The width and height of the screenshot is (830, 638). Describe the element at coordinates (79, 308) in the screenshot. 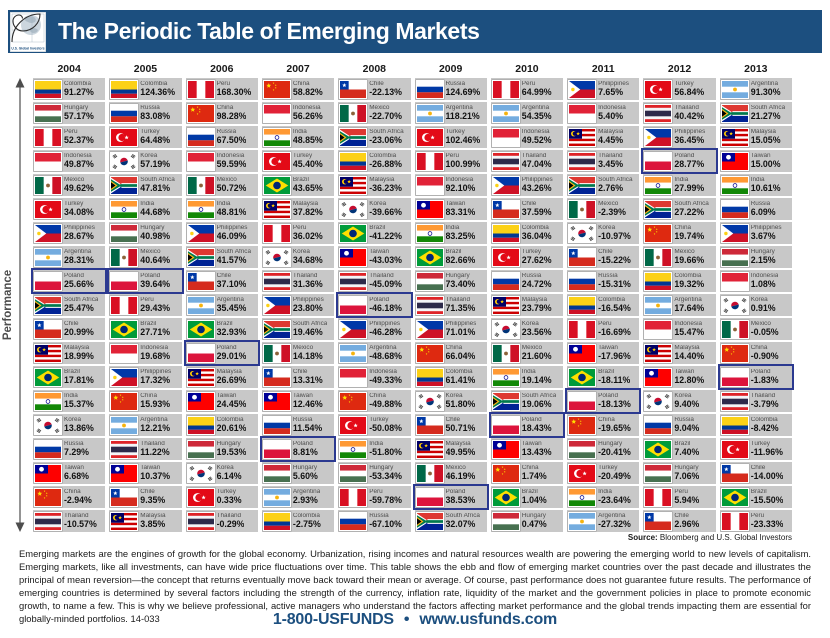

I see `return-value: 25.47%` at that location.